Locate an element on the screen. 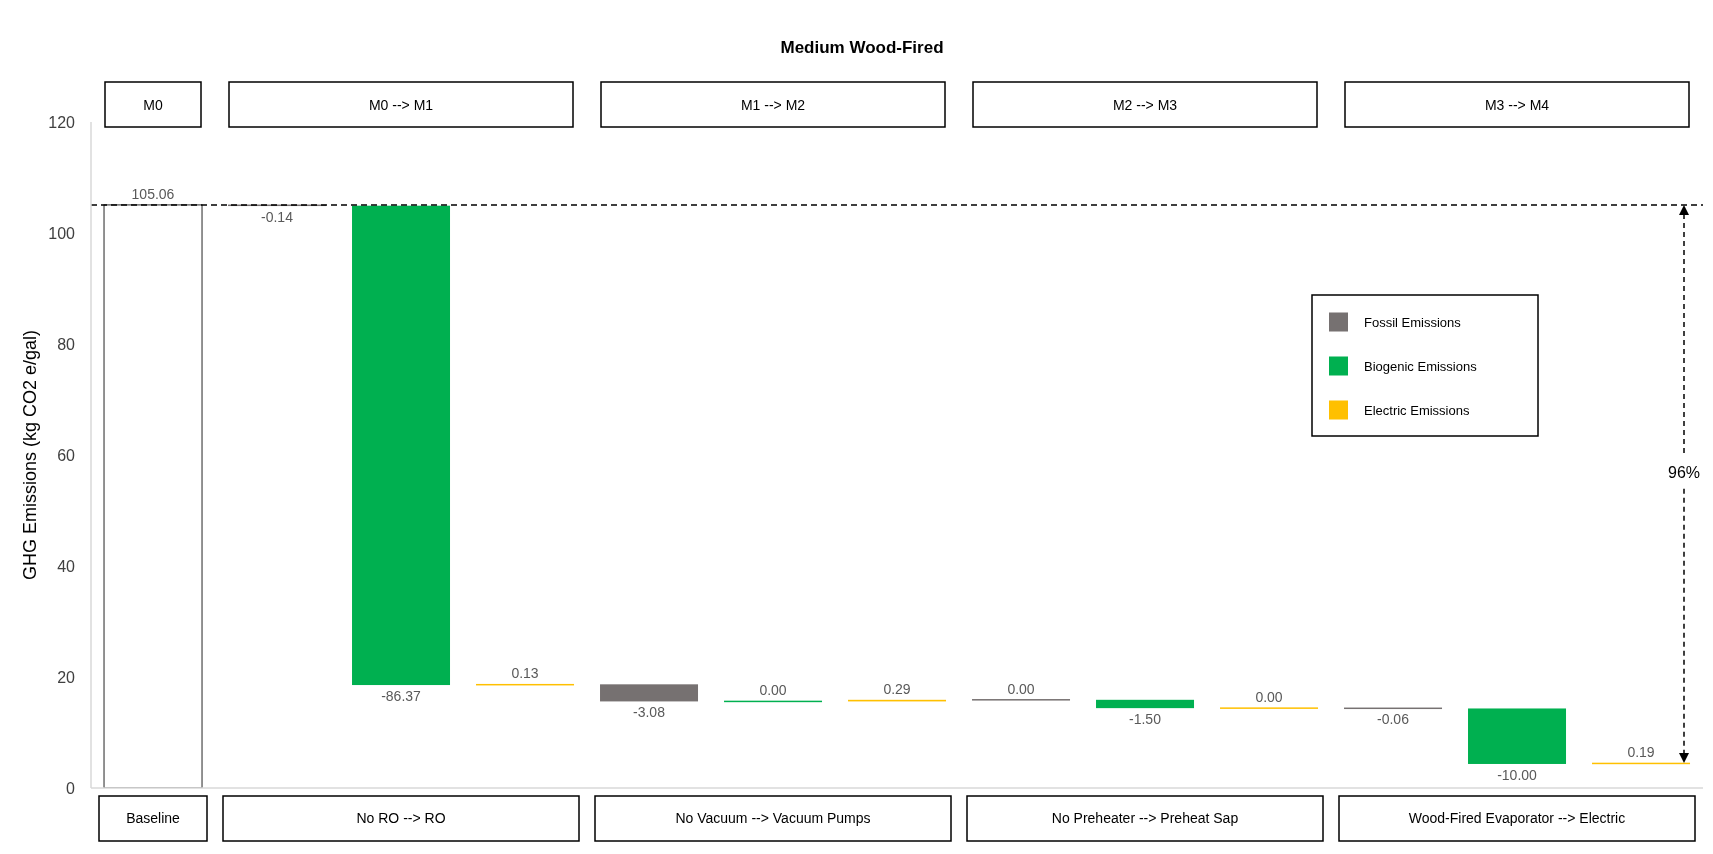  text: M1 --> M2 is located at coordinates (773, 104).